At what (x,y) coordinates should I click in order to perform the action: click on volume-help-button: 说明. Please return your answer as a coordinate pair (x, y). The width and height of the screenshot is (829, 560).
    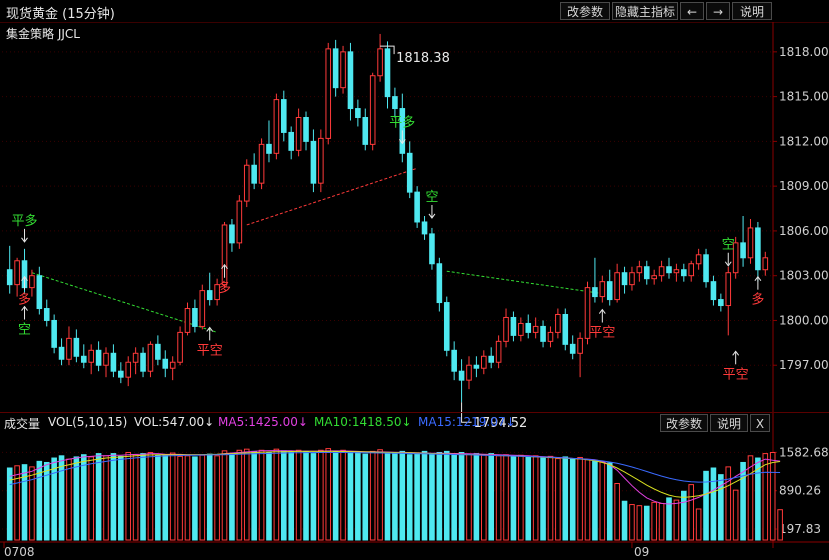
    Looking at the image, I should click on (729, 423).